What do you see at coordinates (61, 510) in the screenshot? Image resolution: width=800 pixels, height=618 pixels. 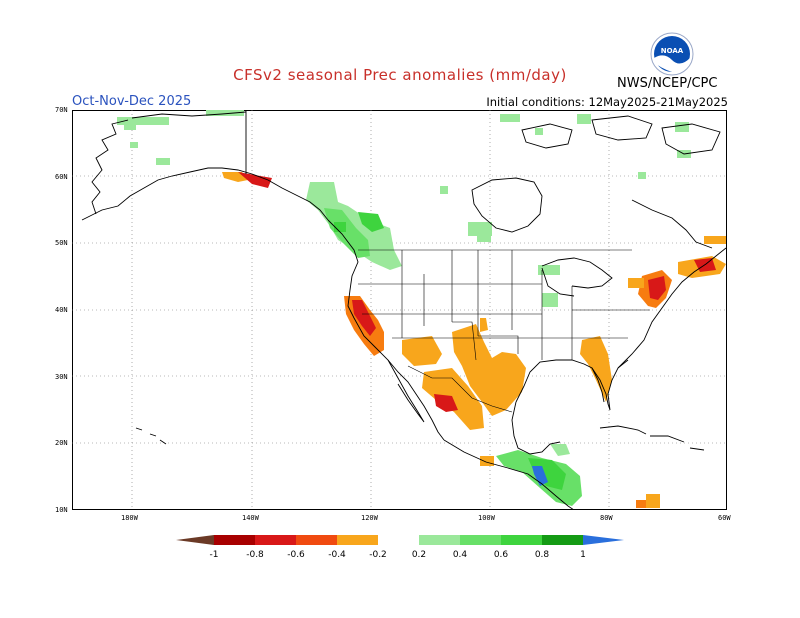 I see `lat-label-10n: 10N` at bounding box center [61, 510].